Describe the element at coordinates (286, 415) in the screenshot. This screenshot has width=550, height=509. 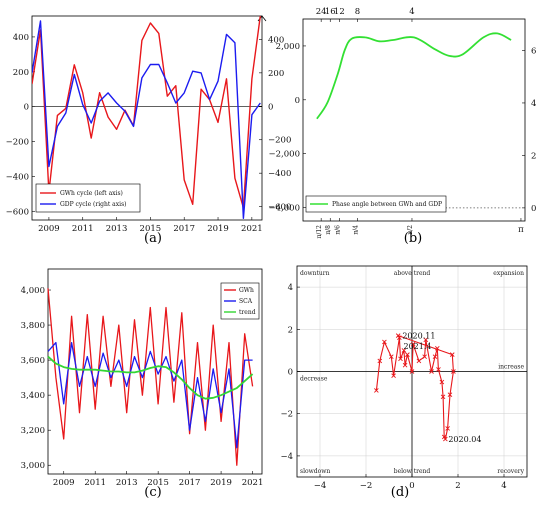
I see `y-tick-label: −2` at that location.